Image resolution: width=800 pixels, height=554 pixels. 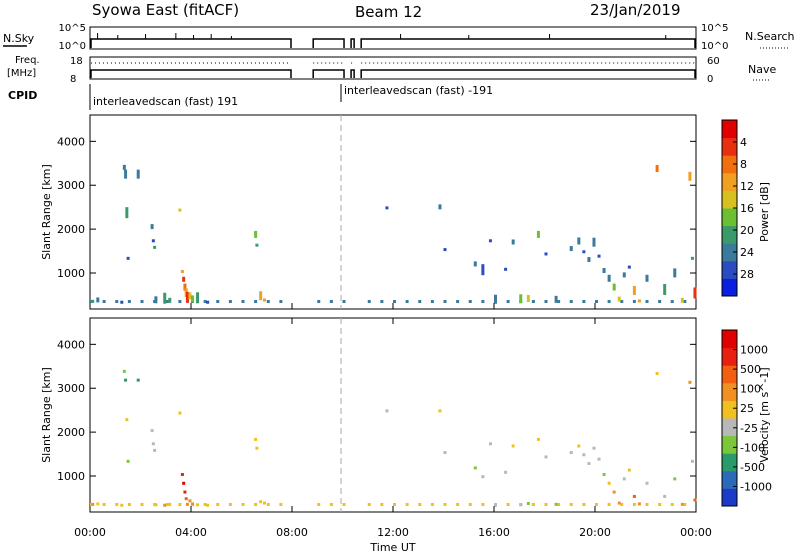 I want to click on cpid-segment-0: interleavedscan (fast) 191, so click(x=165, y=101).